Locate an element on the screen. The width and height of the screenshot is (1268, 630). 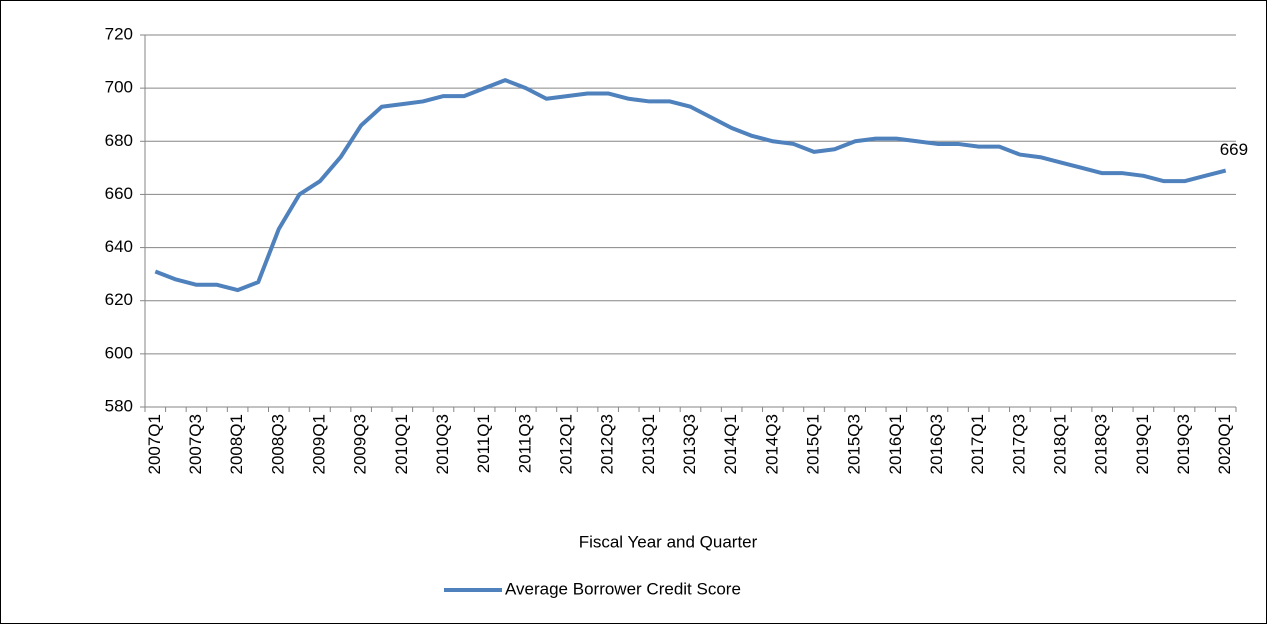
x-tick-label: 2008Q1 is located at coordinates (236, 444).